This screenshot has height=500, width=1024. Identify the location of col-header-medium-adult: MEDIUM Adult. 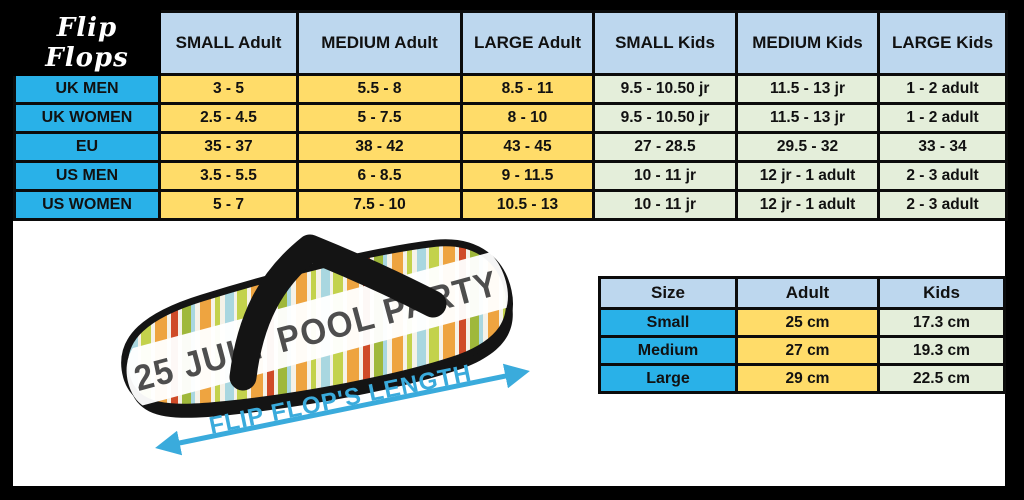
(379, 43).